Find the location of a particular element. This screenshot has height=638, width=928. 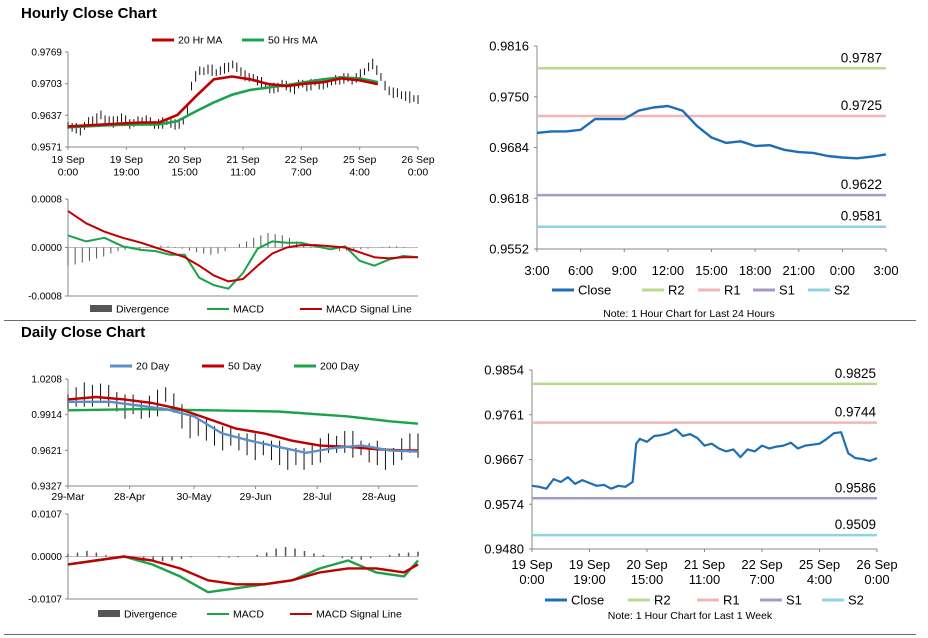

hourly-close-xtick-label: 15:00 is located at coordinates (711, 270).